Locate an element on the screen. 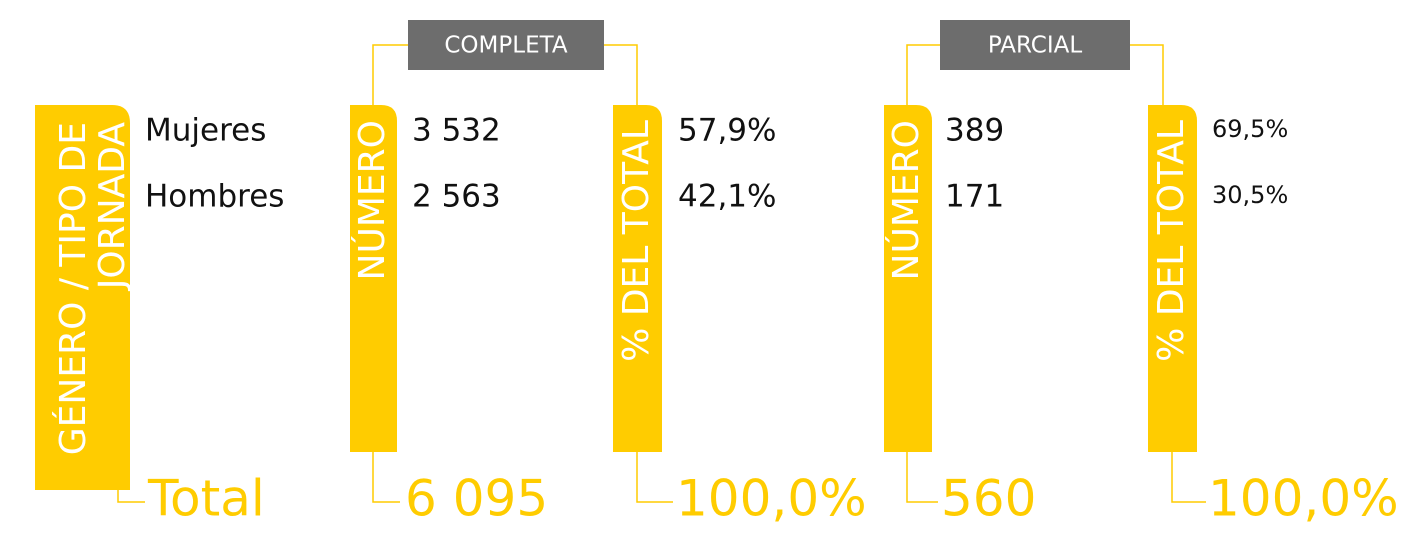 Image resolution: width=1413 pixels, height=537 pixels. total: 6 095 is located at coordinates (476, 499).